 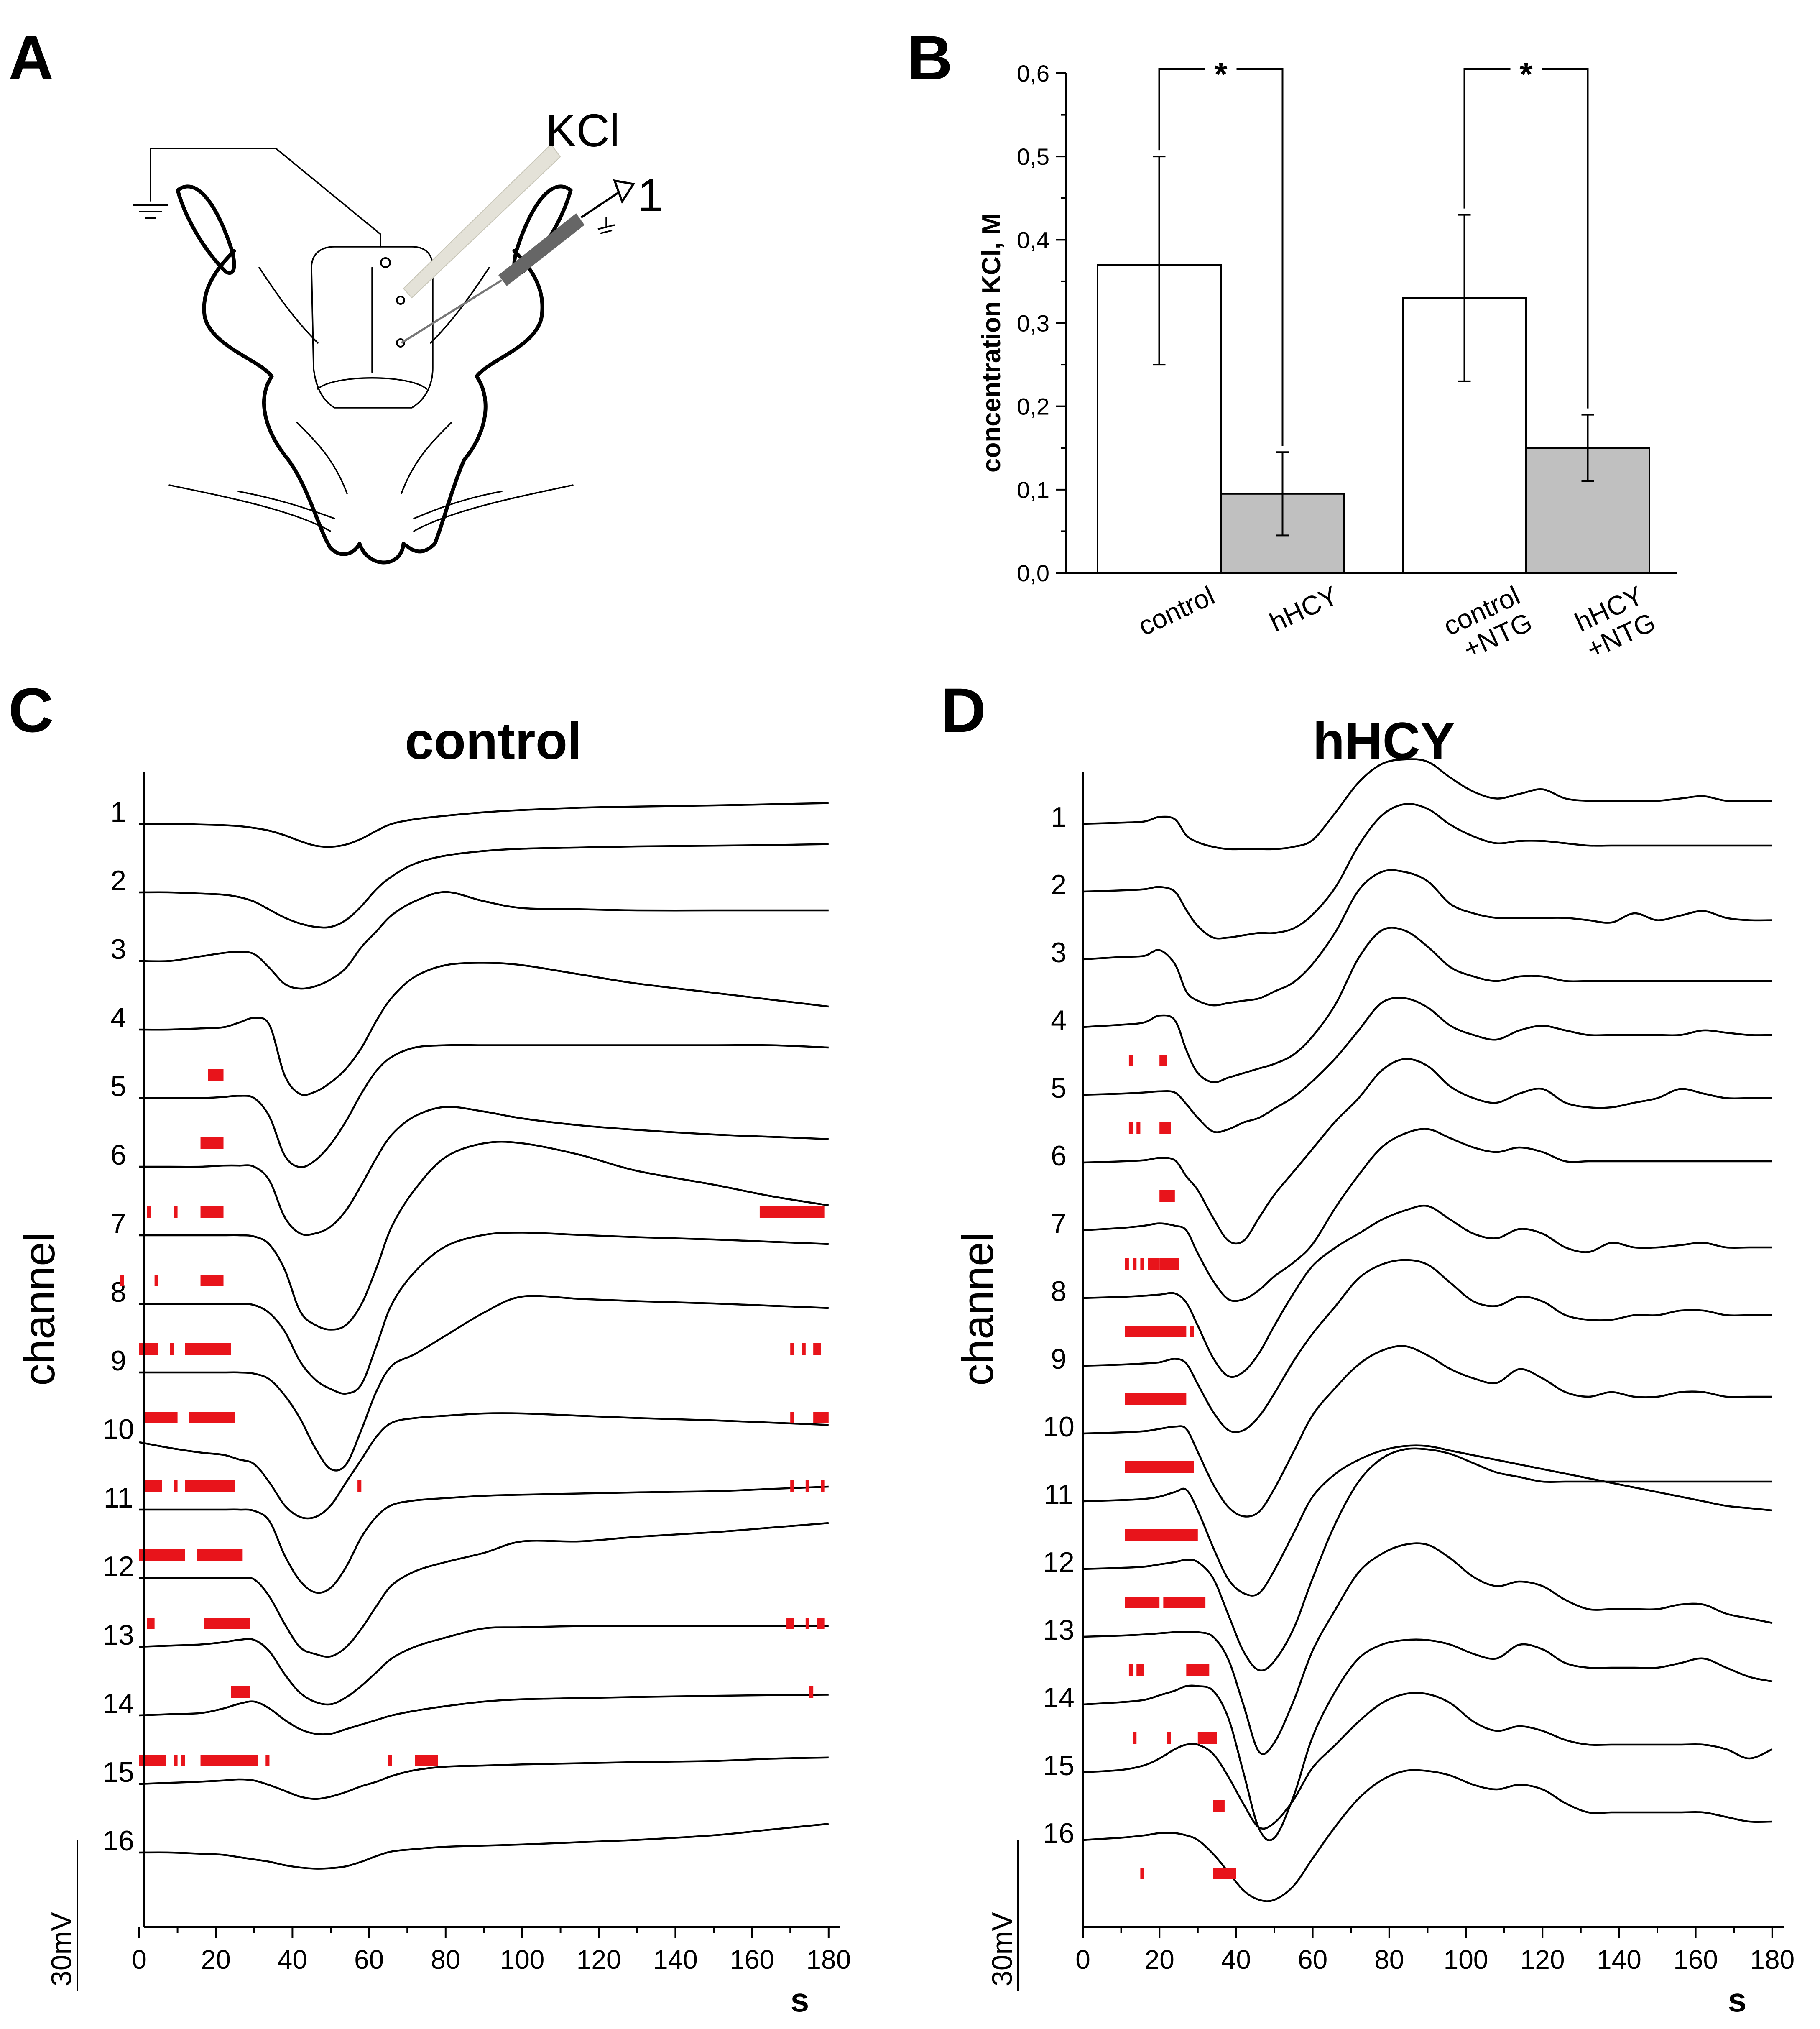 What do you see at coordinates (322, 458) in the screenshot?
I see `eye-left` at bounding box center [322, 458].